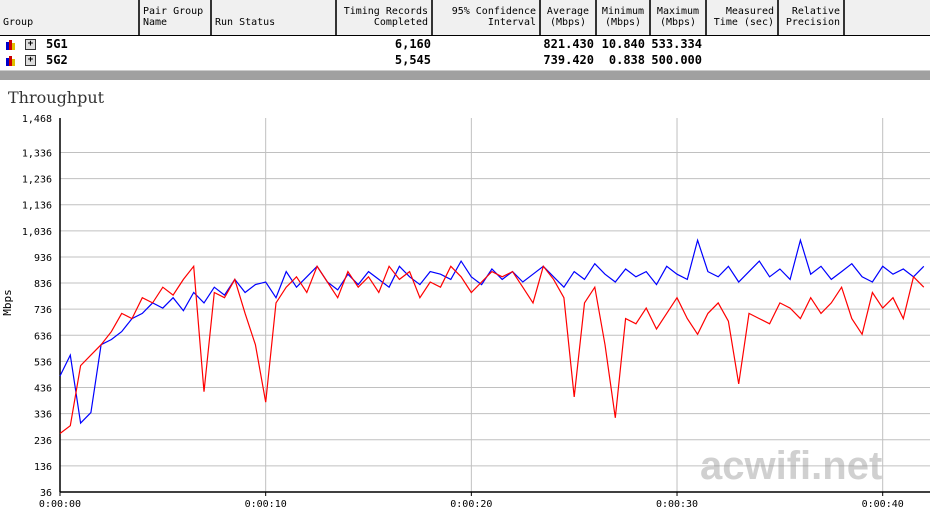 Image resolution: width=930 pixels, height=518 pixels. I want to click on x-tick-label: 0:00:00, so click(60, 504).